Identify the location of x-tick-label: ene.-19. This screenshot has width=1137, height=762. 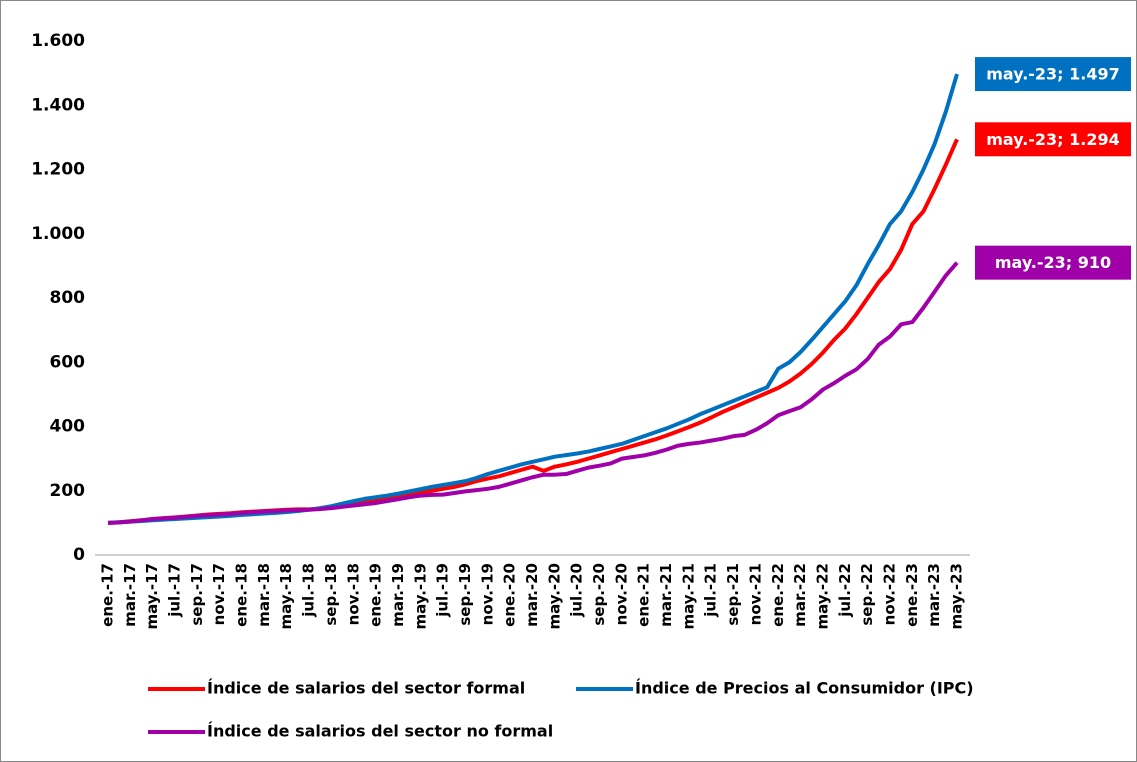
(376, 595).